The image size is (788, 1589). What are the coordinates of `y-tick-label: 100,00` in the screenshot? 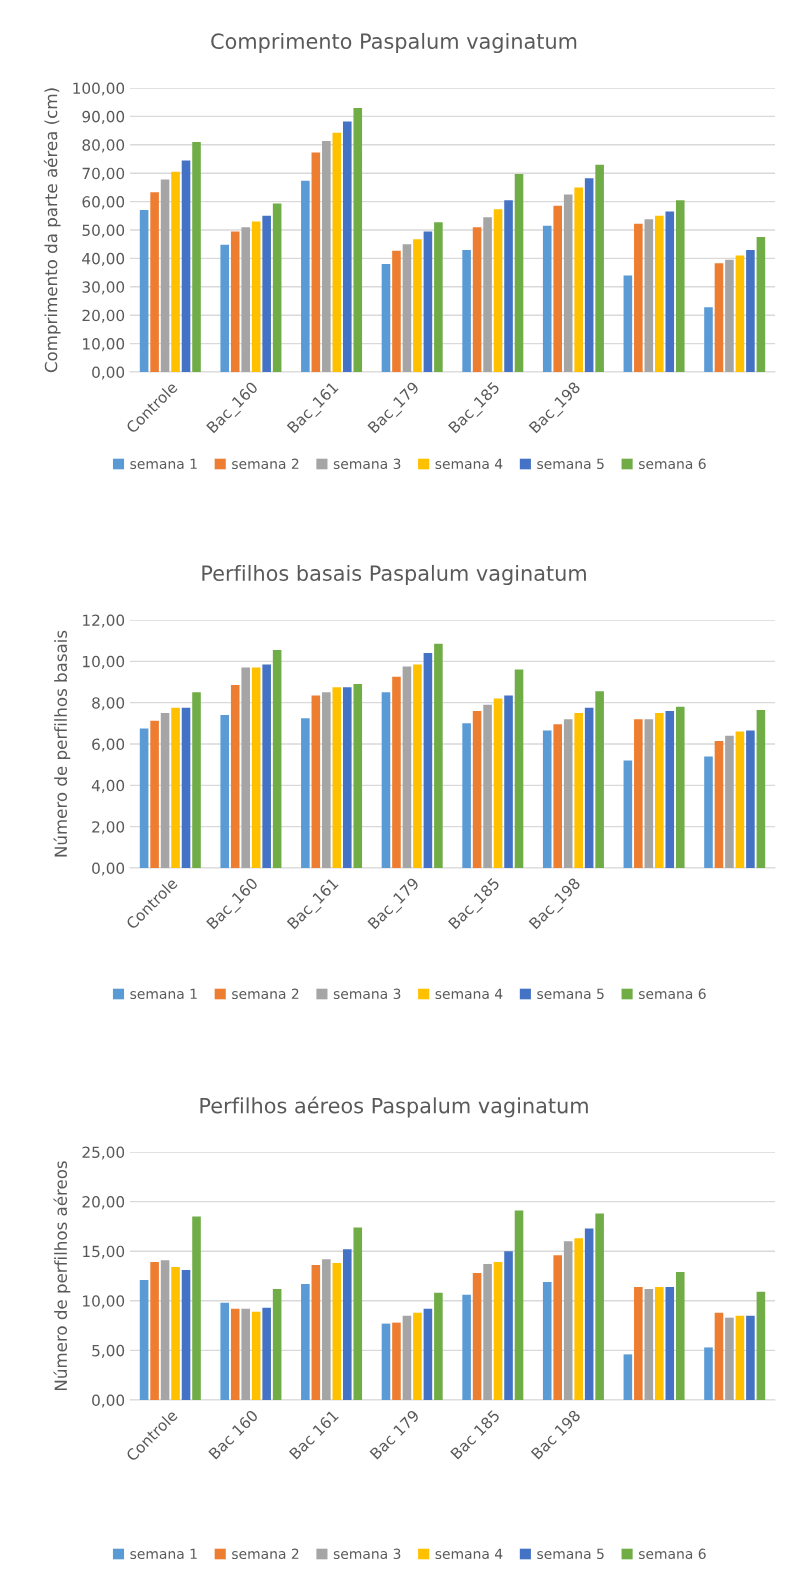 It's located at (99, 89).